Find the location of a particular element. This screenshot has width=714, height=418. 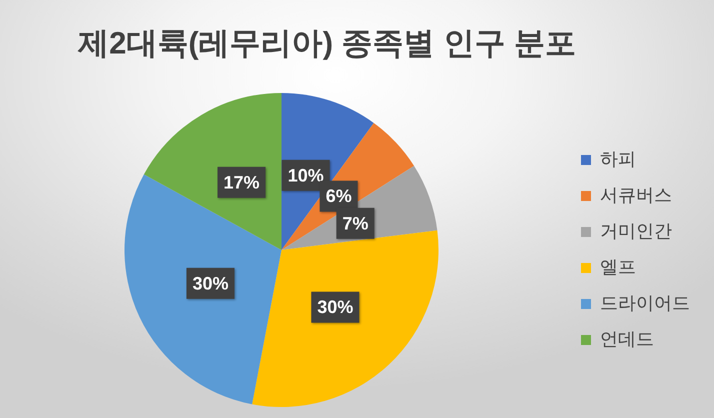

data-label: 17% is located at coordinates (242, 182).